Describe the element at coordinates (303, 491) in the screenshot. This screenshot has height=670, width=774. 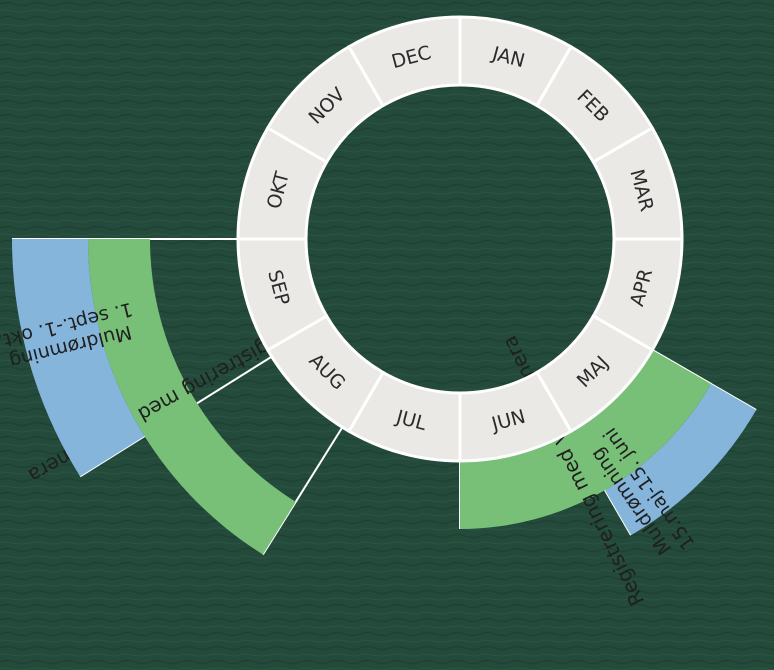
I see `leader-line-autumn-camera-start` at that location.